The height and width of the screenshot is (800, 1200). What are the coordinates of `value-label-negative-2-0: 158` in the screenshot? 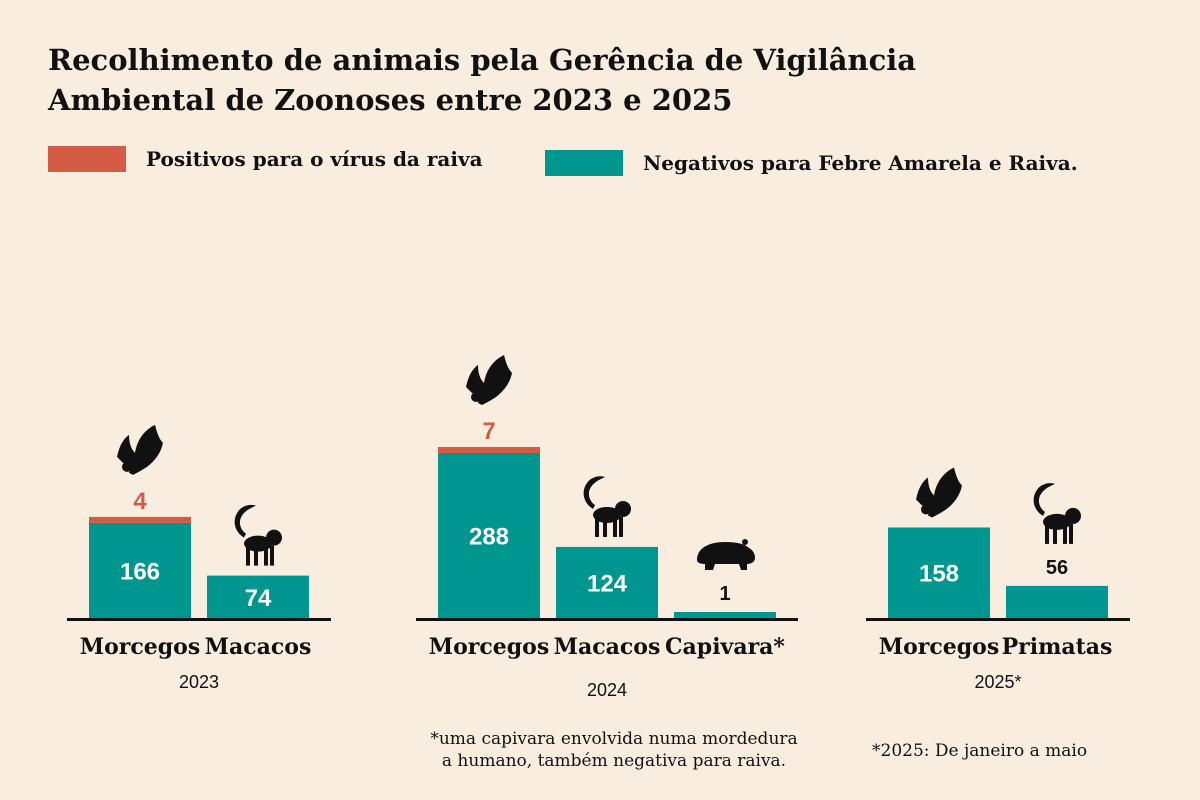 It's located at (939, 574).